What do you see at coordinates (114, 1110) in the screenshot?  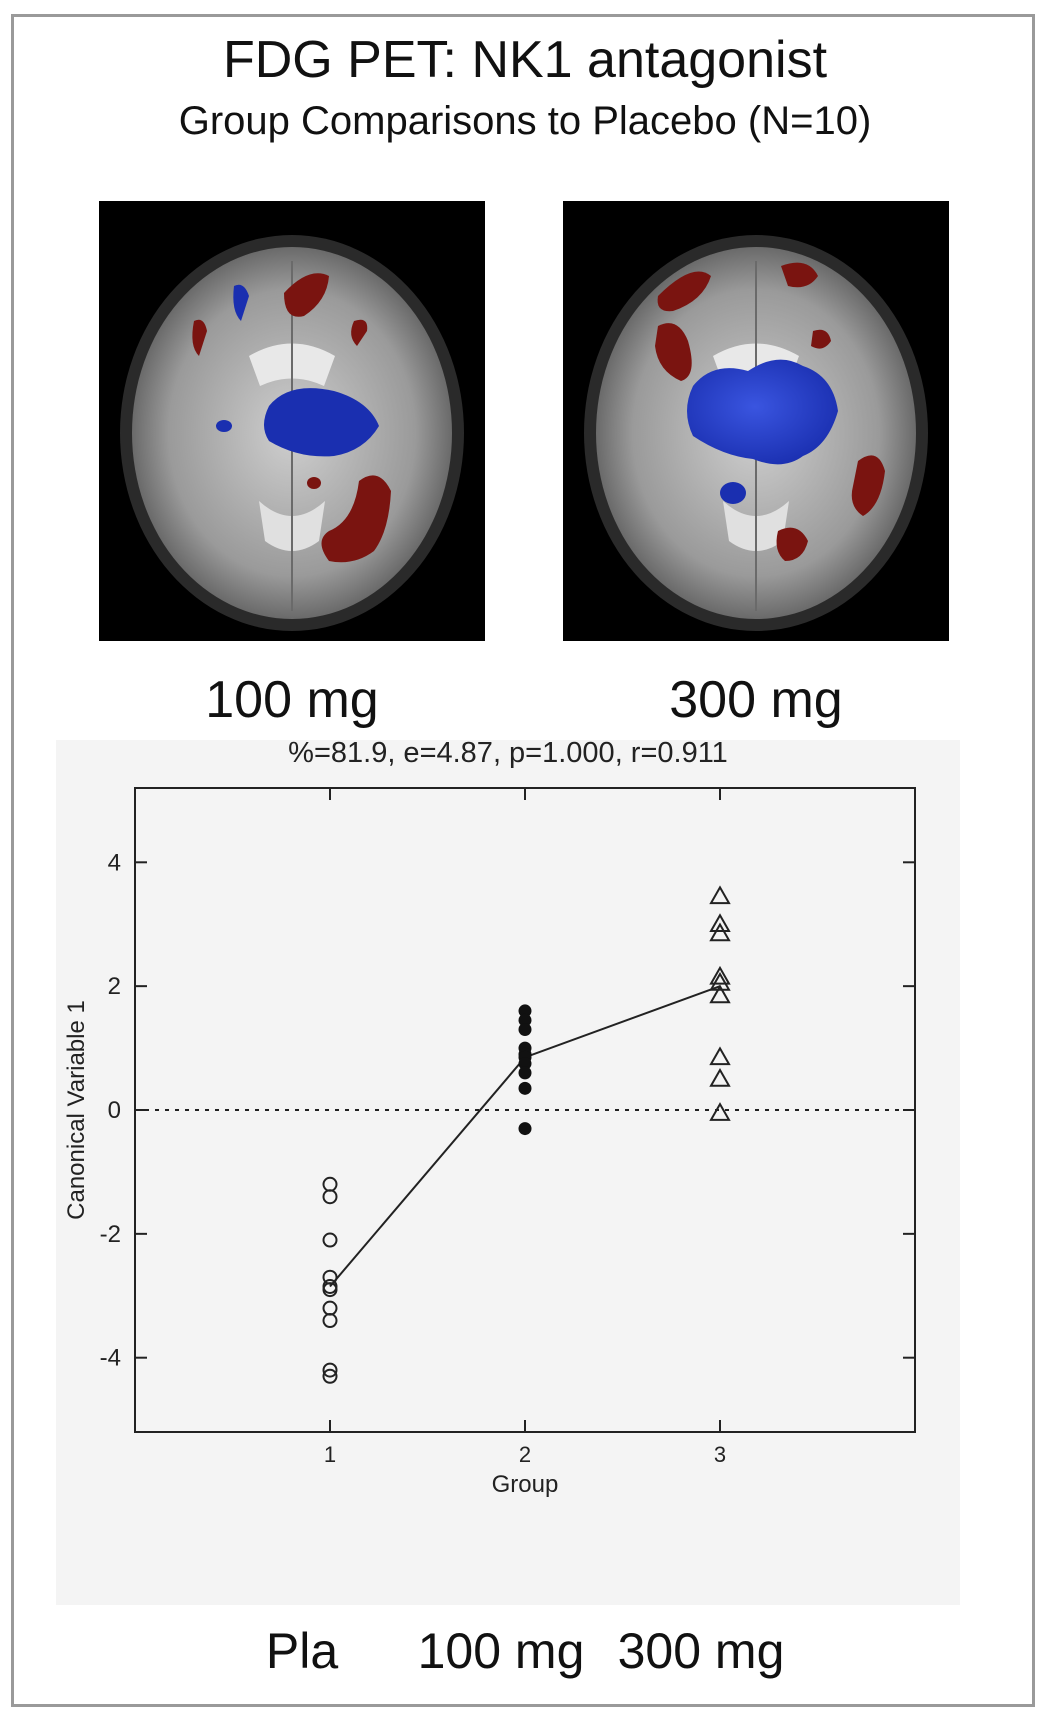 I see `y-tick-label: 0` at bounding box center [114, 1110].